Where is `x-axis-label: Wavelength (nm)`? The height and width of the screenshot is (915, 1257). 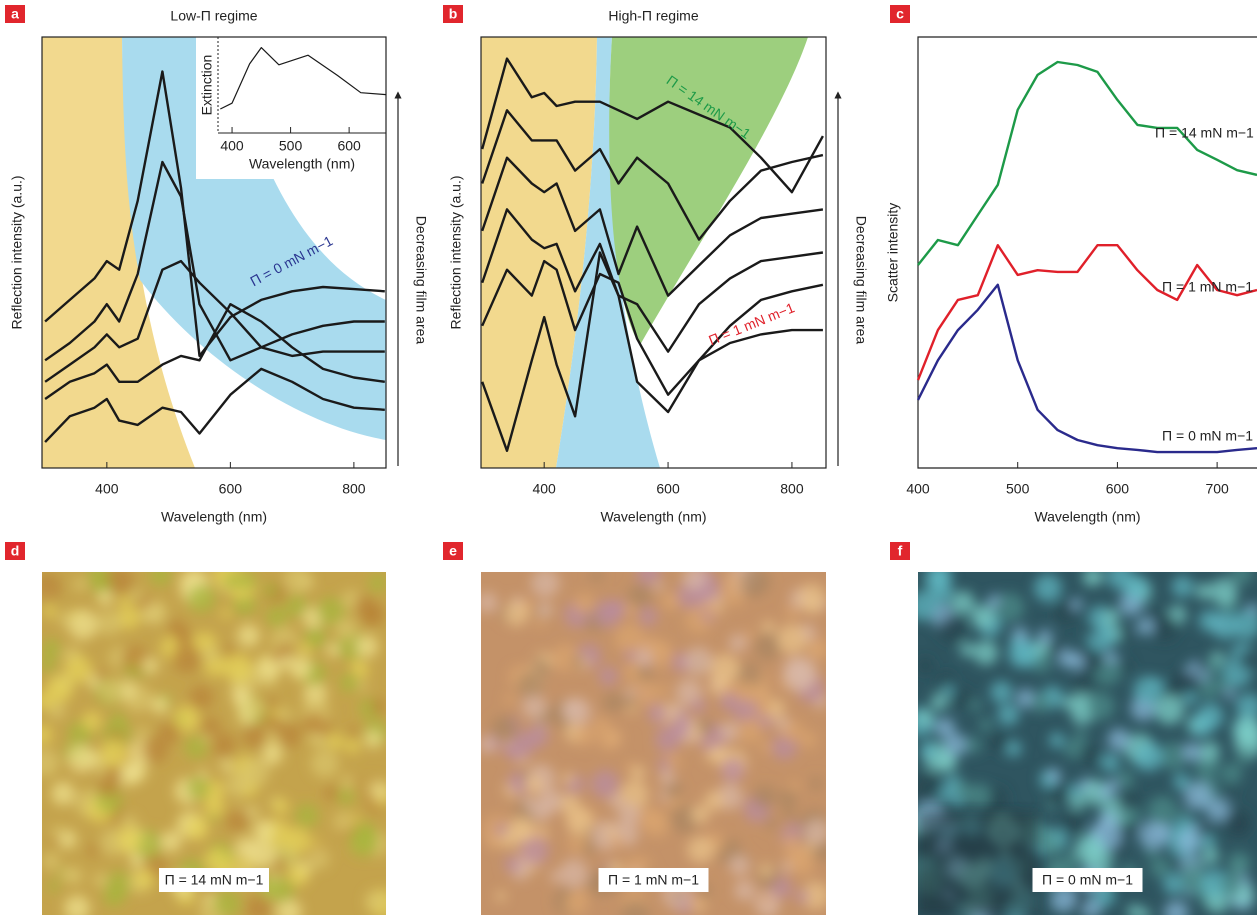
x-axis-label: Wavelength (nm) is located at coordinates (302, 164).